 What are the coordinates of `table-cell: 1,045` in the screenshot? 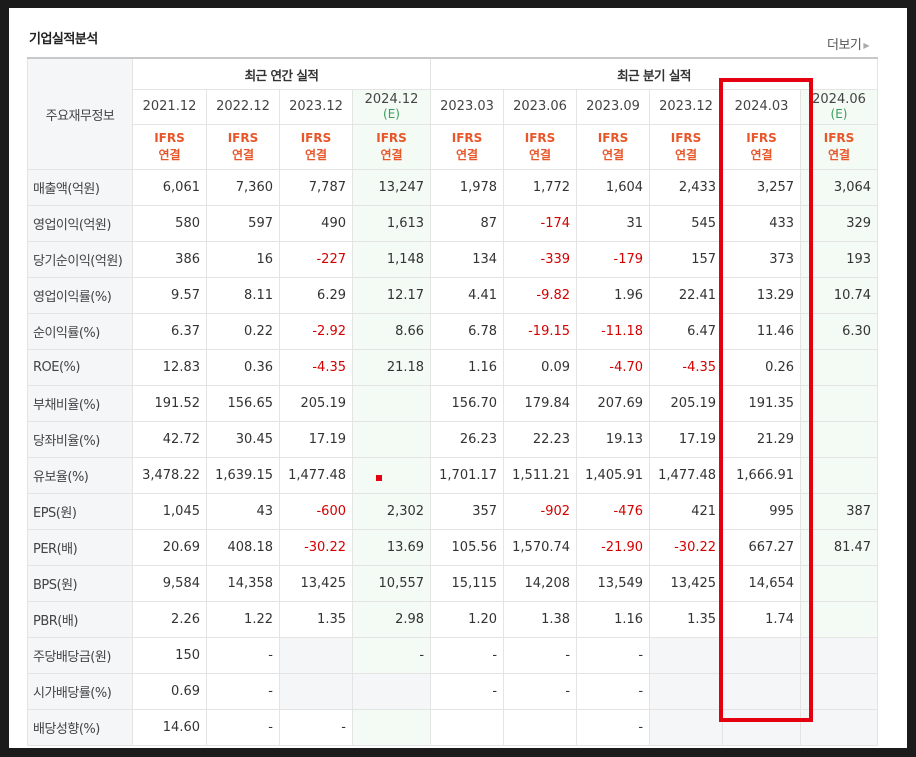 It's located at (169, 511).